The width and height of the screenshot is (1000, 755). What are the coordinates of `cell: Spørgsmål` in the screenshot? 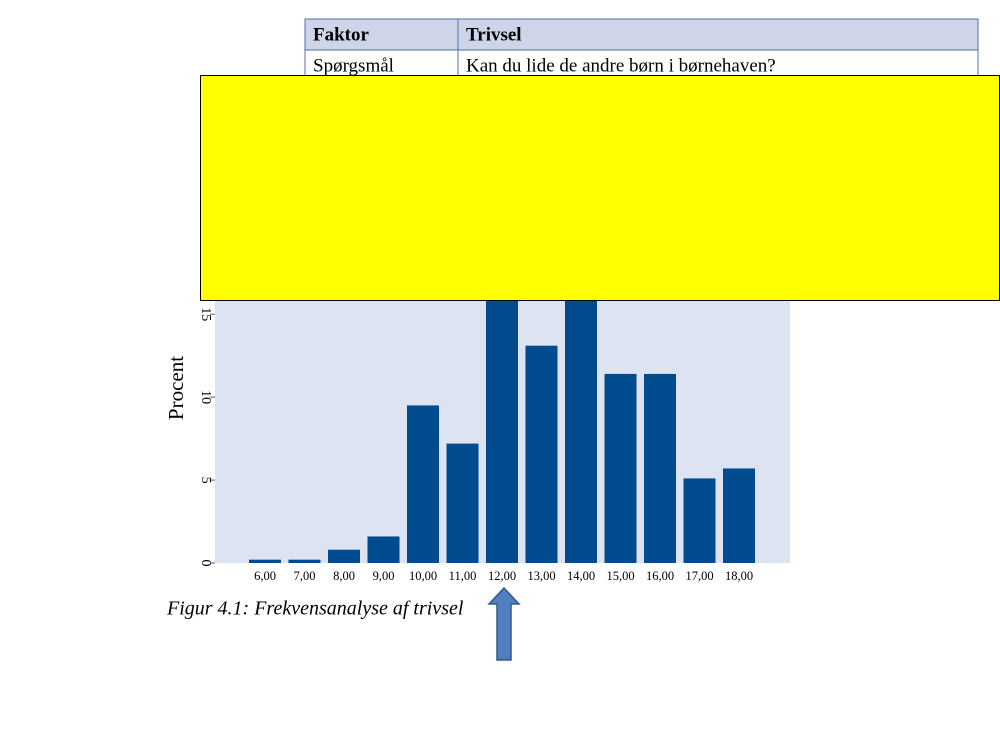 It's located at (353, 65).